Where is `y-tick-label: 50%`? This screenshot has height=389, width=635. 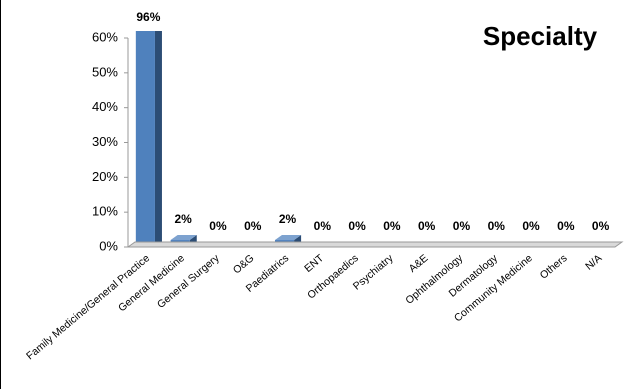 y-tick-label: 50% is located at coordinates (105, 71).